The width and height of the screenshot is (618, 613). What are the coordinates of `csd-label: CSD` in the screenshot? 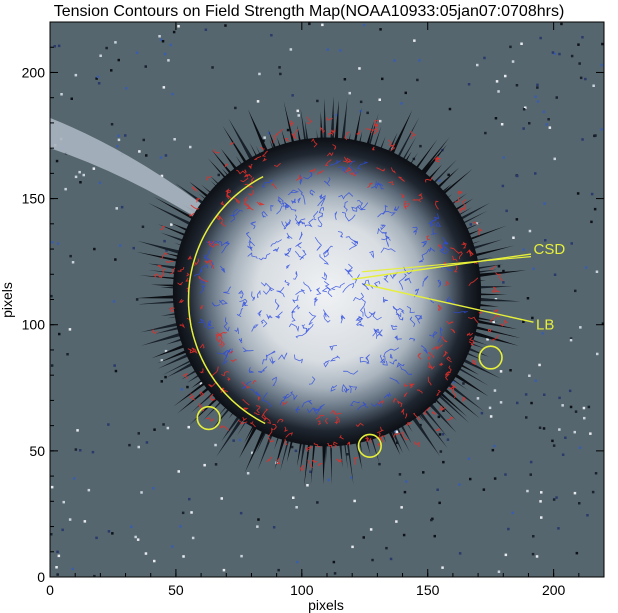 It's located at (549, 249).